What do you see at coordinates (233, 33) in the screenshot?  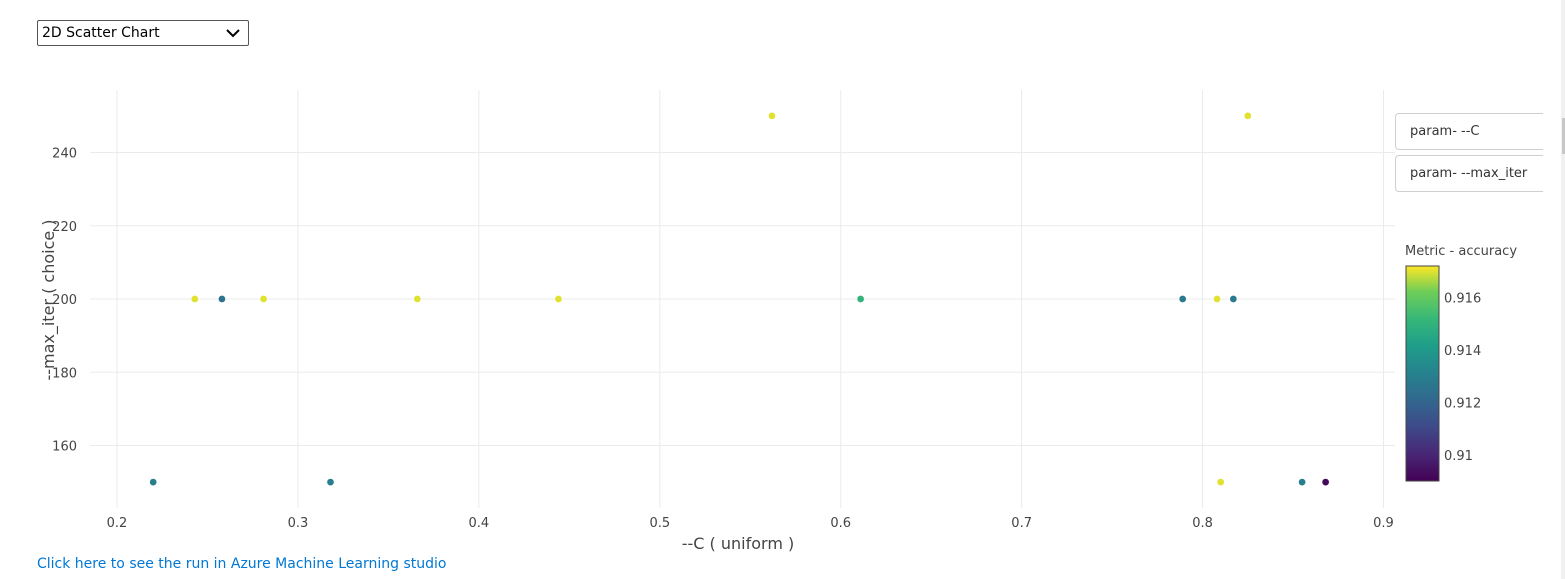 I see `chevron-down-icon` at bounding box center [233, 33].